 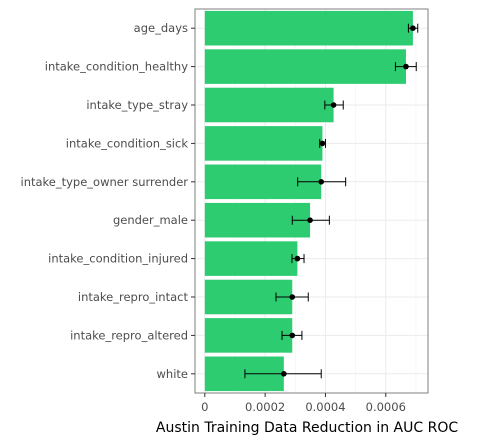 What do you see at coordinates (265, 407) in the screenshot?
I see `x-tick-label: 0.0002` at bounding box center [265, 407].